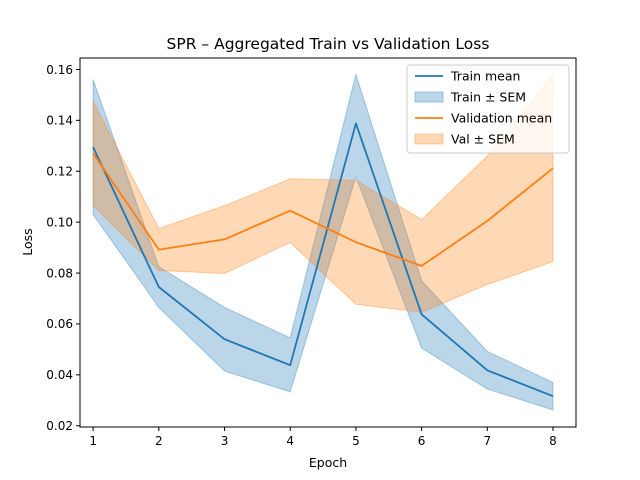  I want to click on legend-box, so click(488, 109).